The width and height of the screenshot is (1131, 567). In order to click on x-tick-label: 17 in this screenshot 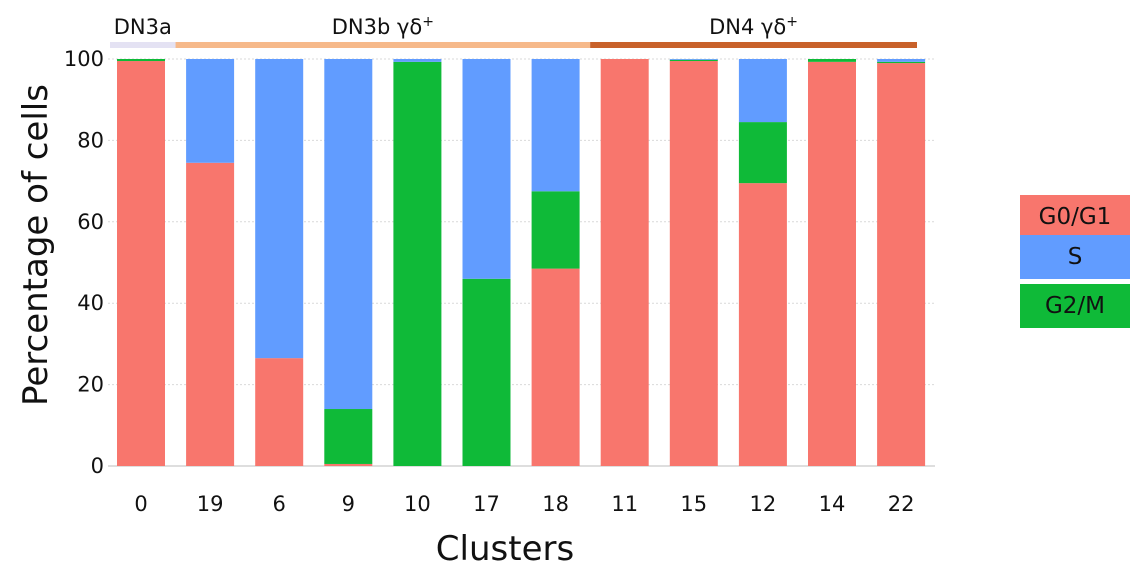, I will do `click(486, 504)`.